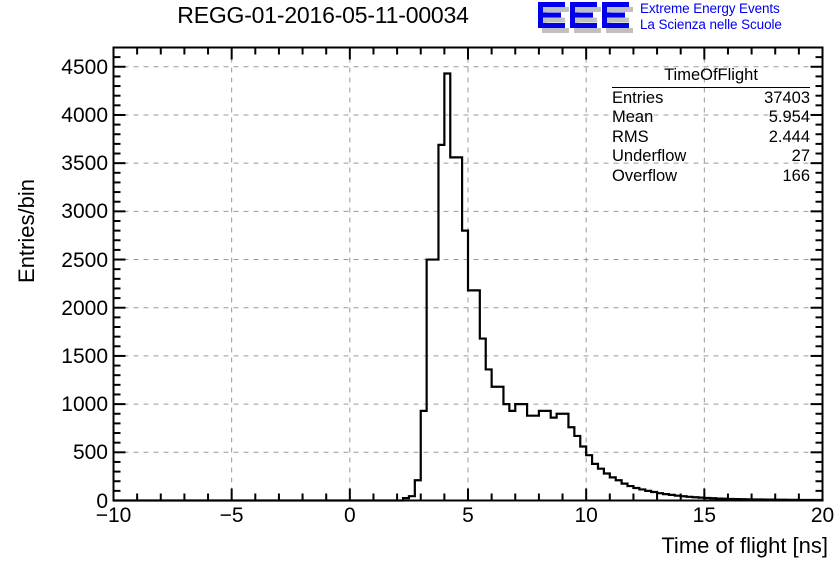 The image size is (836, 572). Describe the element at coordinates (102, 501) in the screenshot. I see `y-tick-label: 0` at that location.